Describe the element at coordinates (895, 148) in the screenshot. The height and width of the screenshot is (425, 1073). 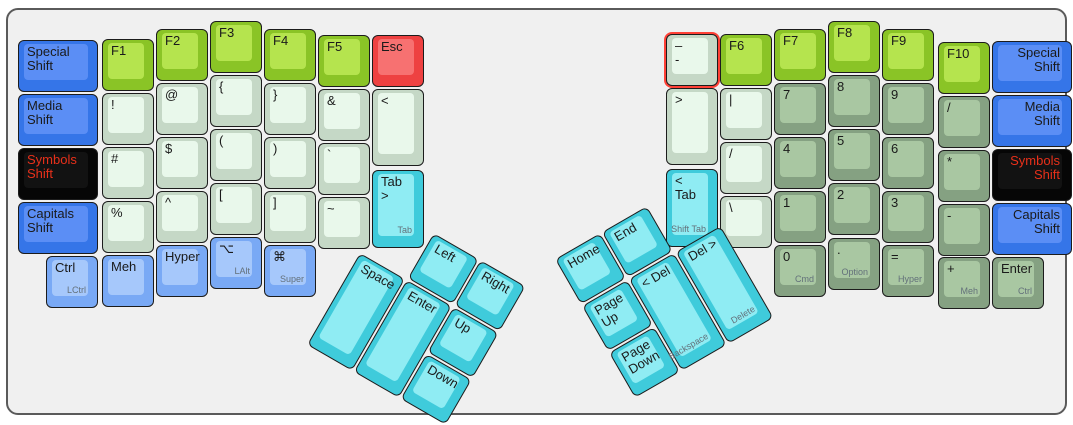
I see `key-label: 6` at that location.